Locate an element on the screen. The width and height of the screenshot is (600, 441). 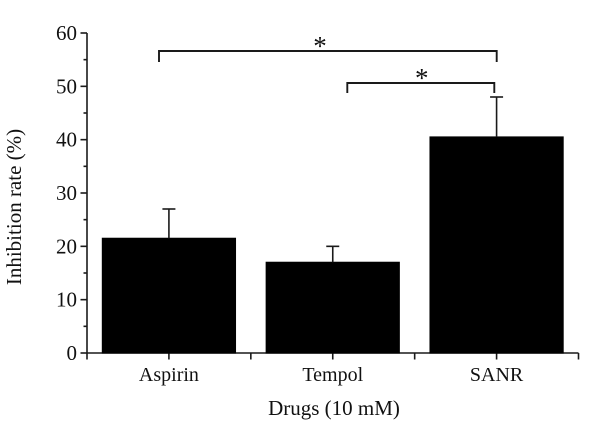
bar-aspirin is located at coordinates (169, 295).